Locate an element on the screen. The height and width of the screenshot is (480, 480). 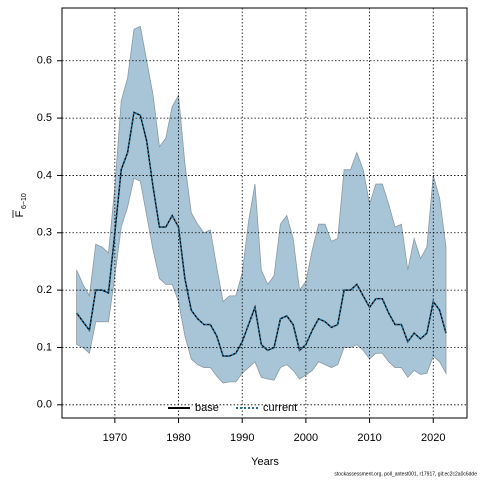
y-tick-label: 0.0 is located at coordinates (44, 405).